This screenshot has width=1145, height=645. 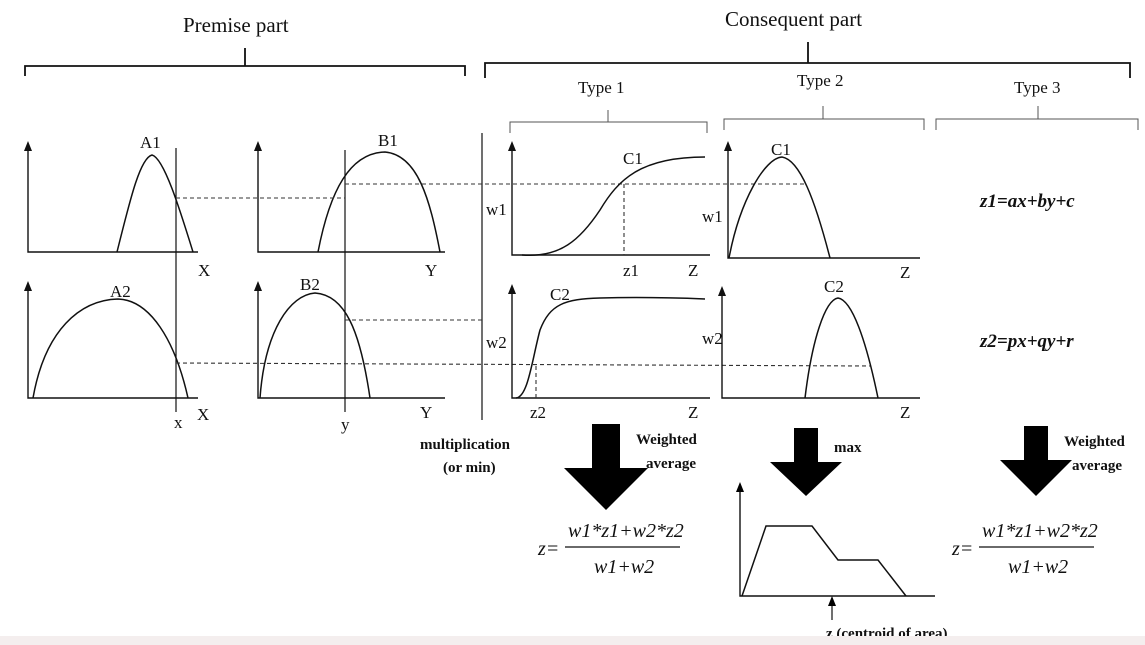 What do you see at coordinates (496, 209) in the screenshot?
I see `type1-w1-label: w1` at bounding box center [496, 209].